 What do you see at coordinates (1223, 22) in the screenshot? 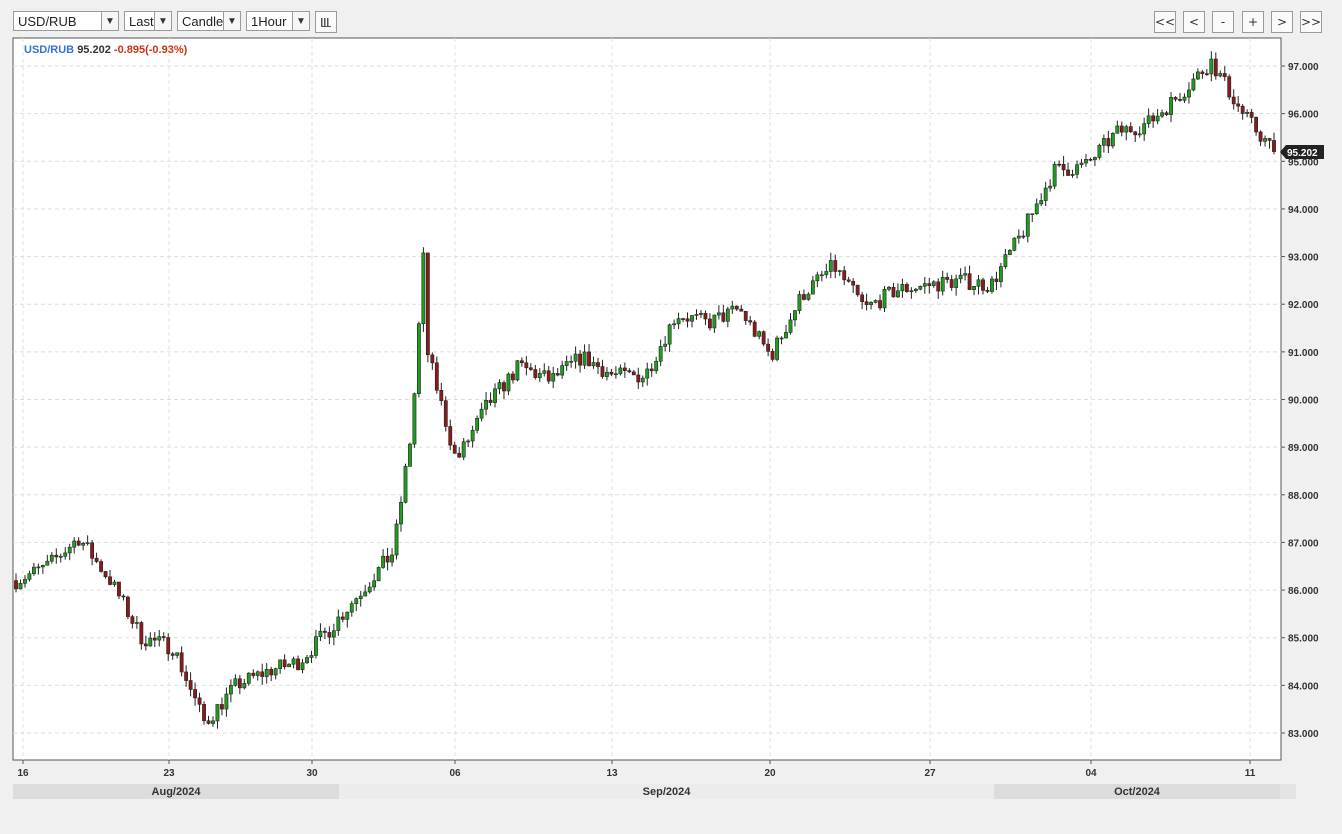
I see `zoom-out-button: -` at bounding box center [1223, 22].